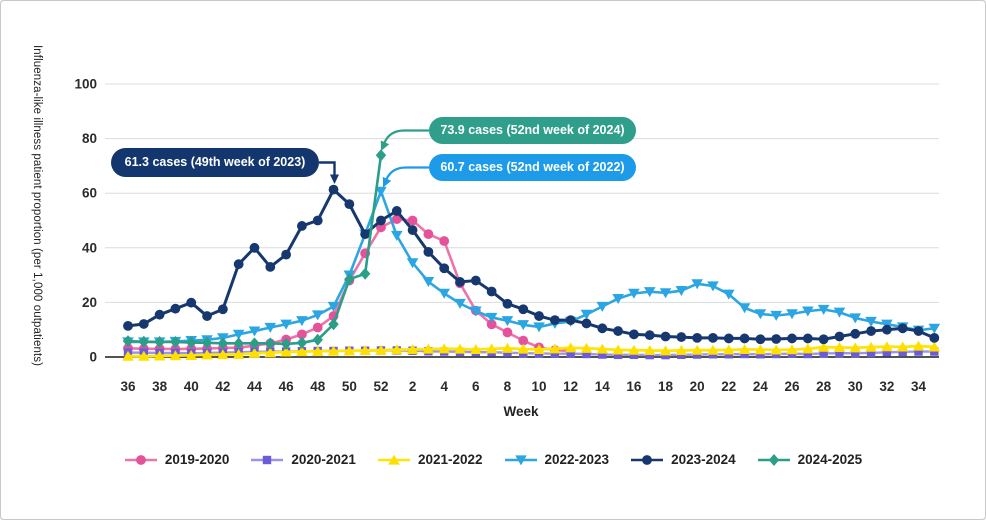 Image resolution: width=986 pixels, height=520 pixels. What do you see at coordinates (222, 386) in the screenshot?
I see `svg-text: 42` at bounding box center [222, 386].